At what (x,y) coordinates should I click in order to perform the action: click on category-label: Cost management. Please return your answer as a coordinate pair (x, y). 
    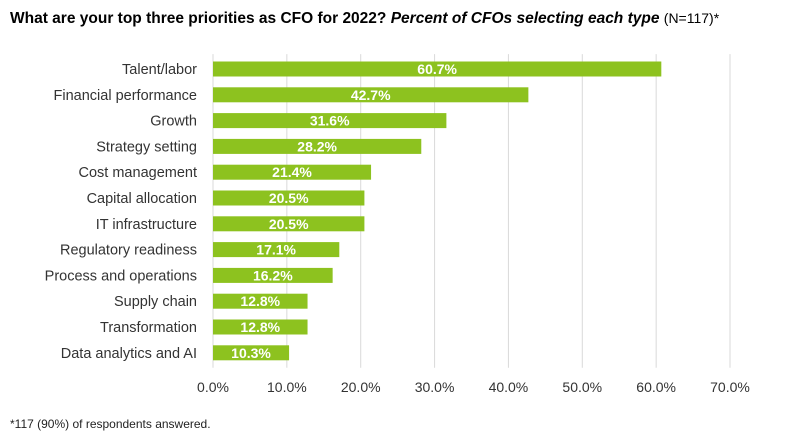
    Looking at the image, I should click on (138, 173).